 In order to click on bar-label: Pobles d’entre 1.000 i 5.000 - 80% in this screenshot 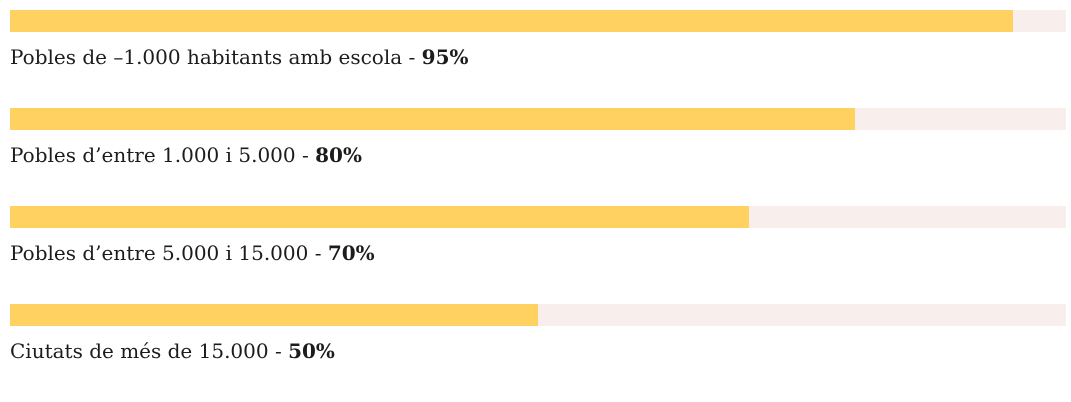, I will do `click(186, 155)`.